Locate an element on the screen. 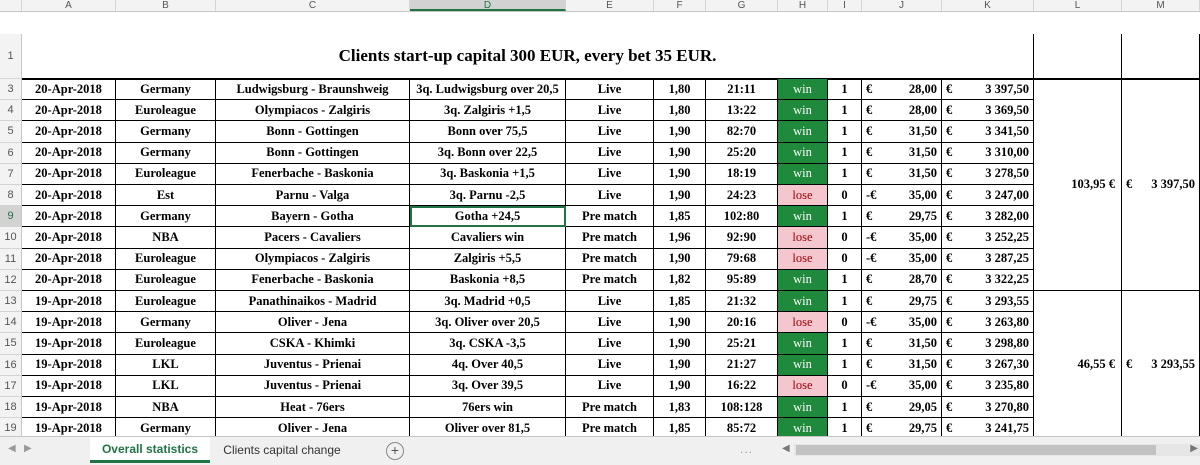 The height and width of the screenshot is (465, 1200). cell-date: 20-Apr-2018 is located at coordinates (69, 153).